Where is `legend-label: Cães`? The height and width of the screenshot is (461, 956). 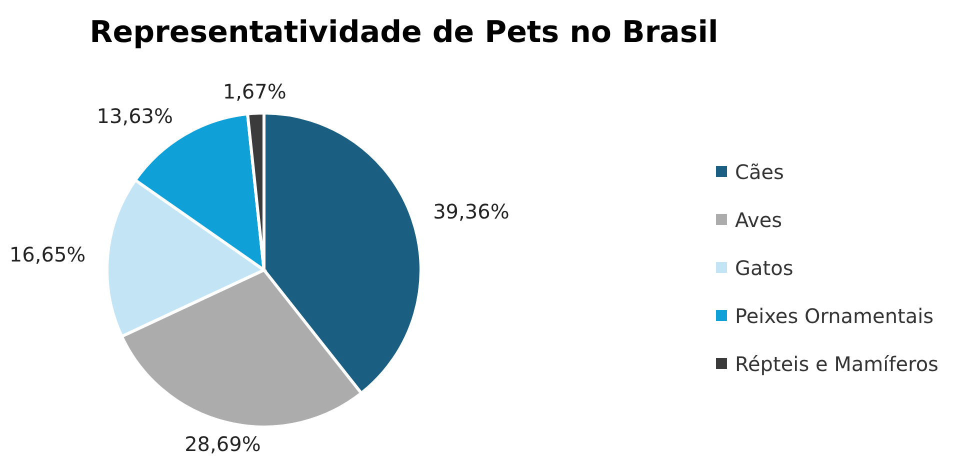
legend-label: Cães is located at coordinates (759, 172).